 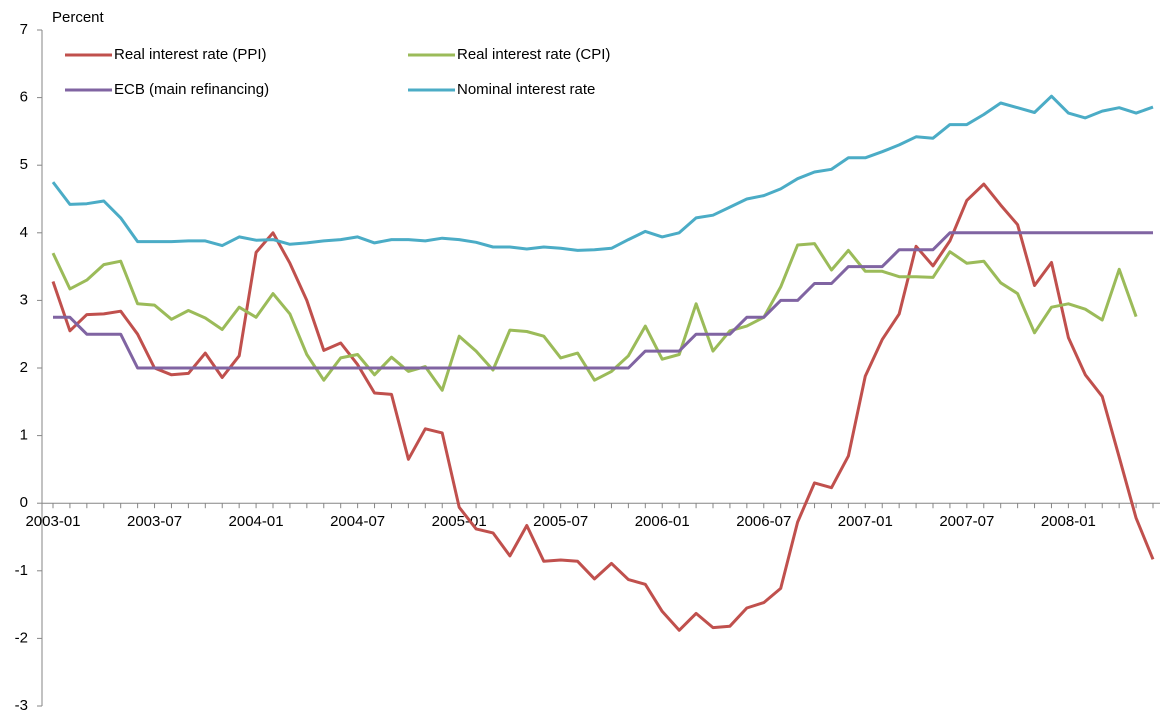 What do you see at coordinates (52, 521) in the screenshot?
I see `x-tick-label: 2003-01` at bounding box center [52, 521].